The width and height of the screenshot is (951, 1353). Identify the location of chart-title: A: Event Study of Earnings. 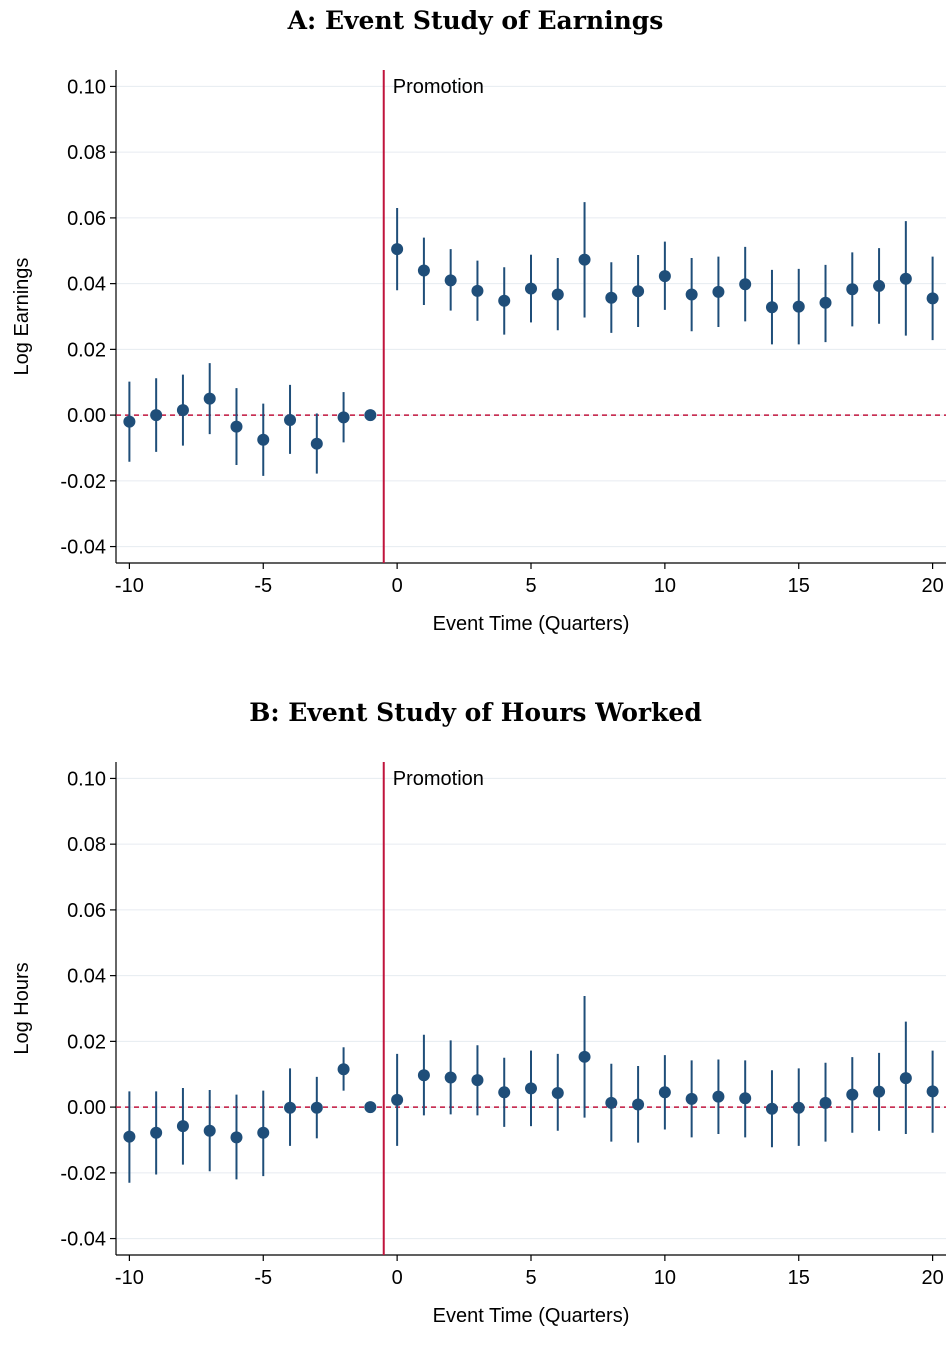
(475, 20).